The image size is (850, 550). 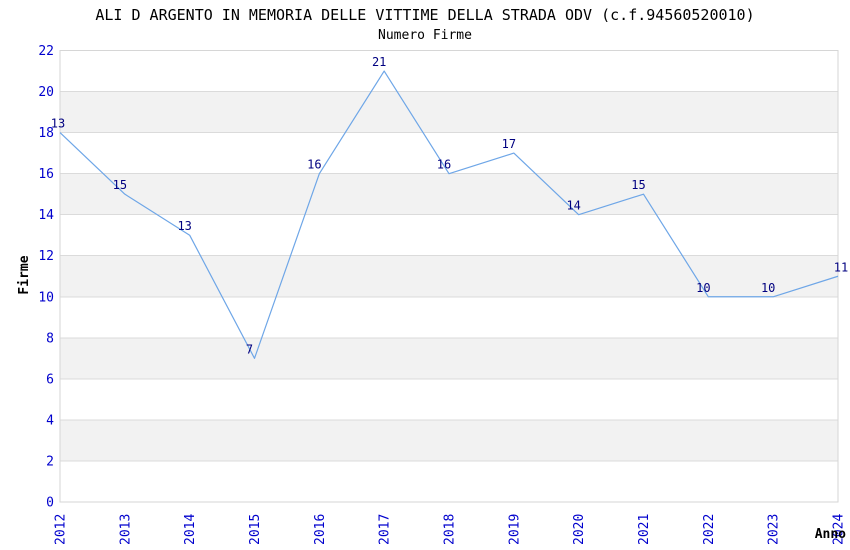 What do you see at coordinates (46, 174) in the screenshot?
I see `y-tick-label: 16` at bounding box center [46, 174].